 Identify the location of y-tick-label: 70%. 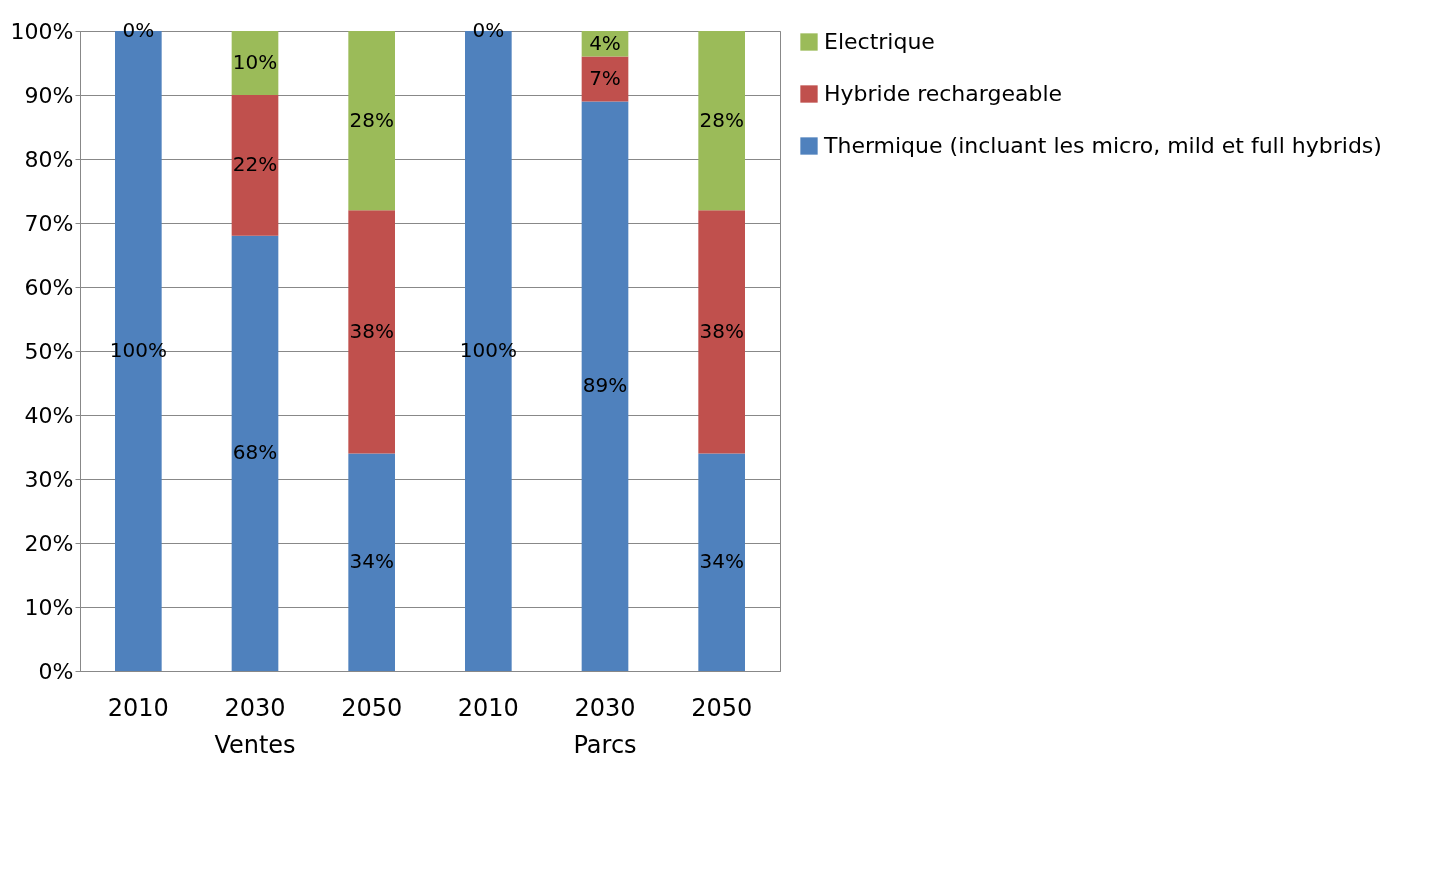
(49, 223).